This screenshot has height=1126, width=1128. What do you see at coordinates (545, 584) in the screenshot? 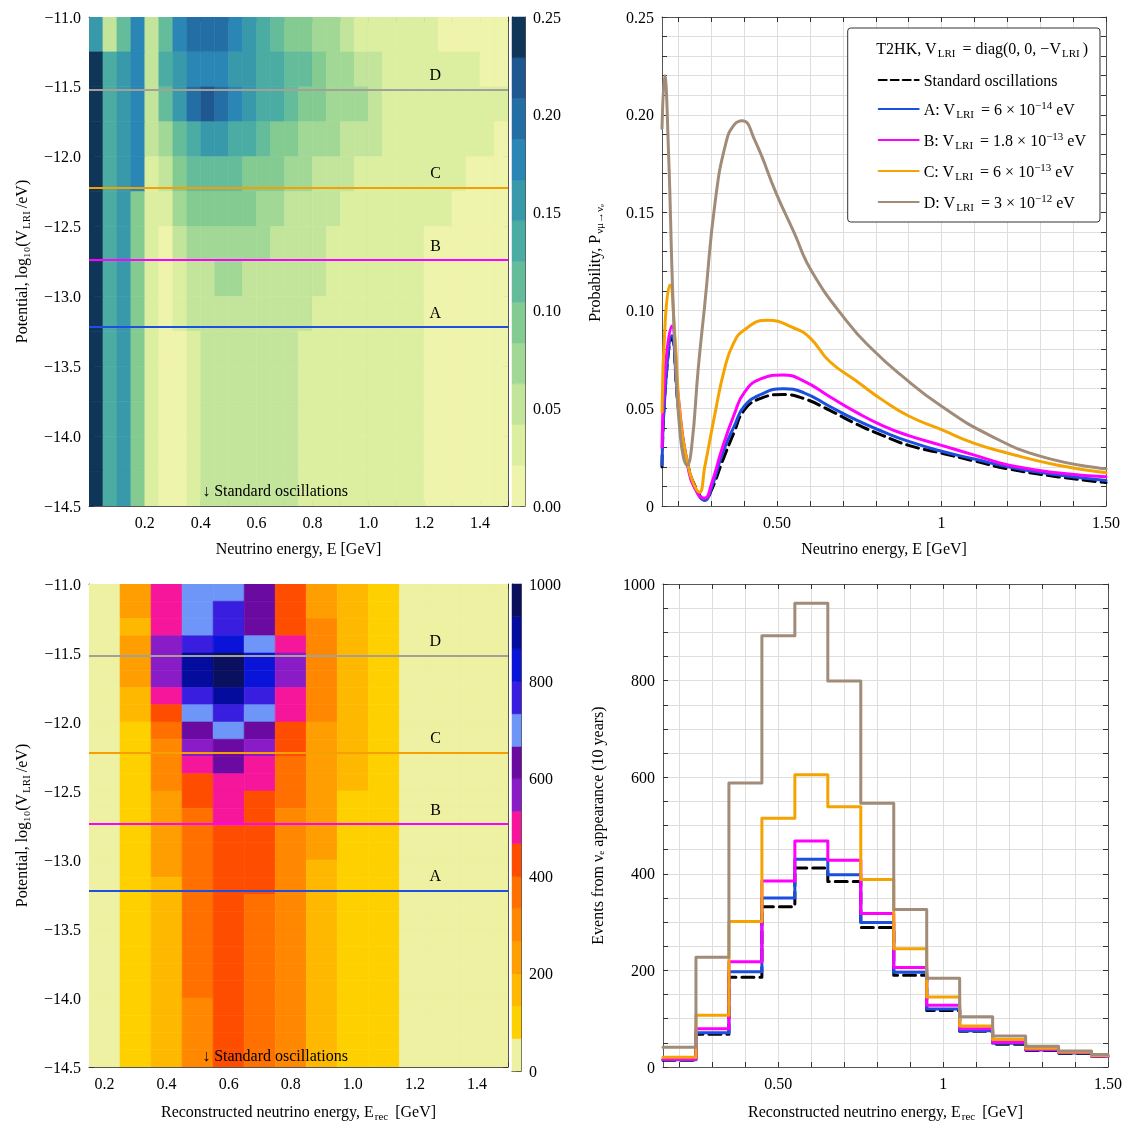
I see `color-bar-label: 1000` at bounding box center [545, 584].